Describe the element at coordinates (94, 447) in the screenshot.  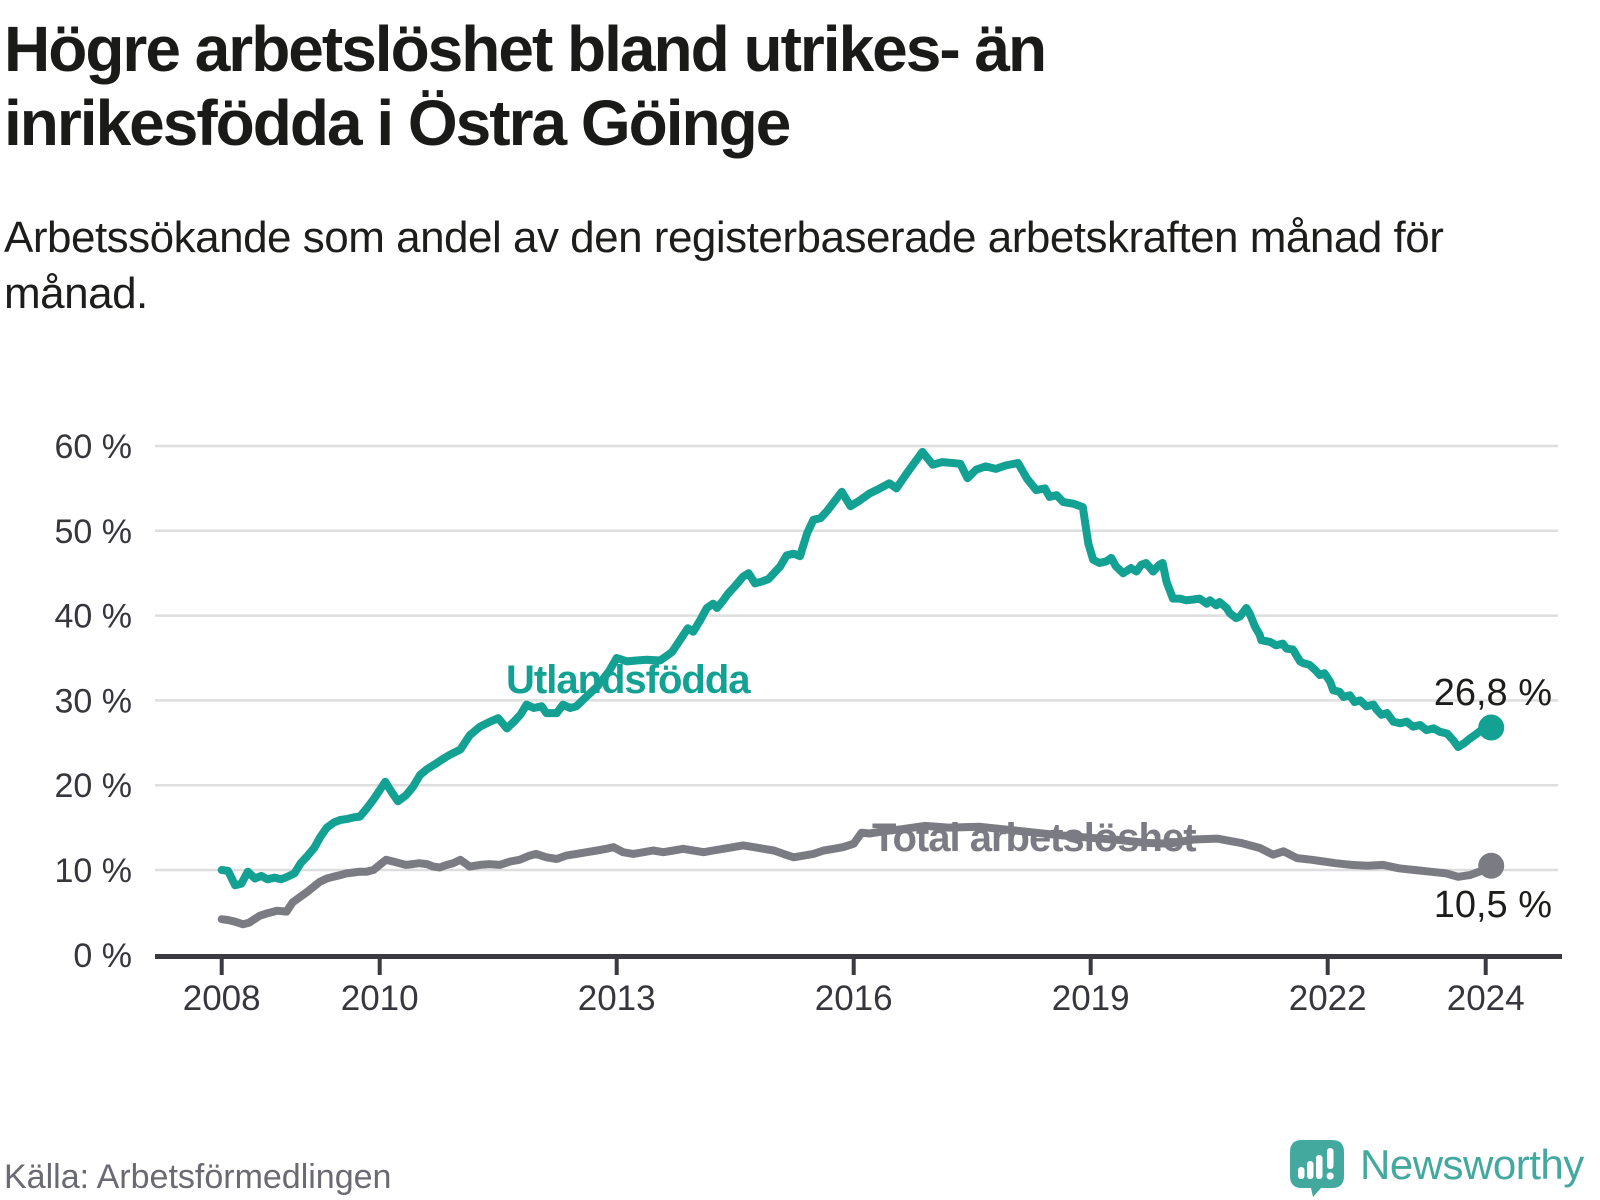
I see `y-tick-label-60: 60 %` at that location.